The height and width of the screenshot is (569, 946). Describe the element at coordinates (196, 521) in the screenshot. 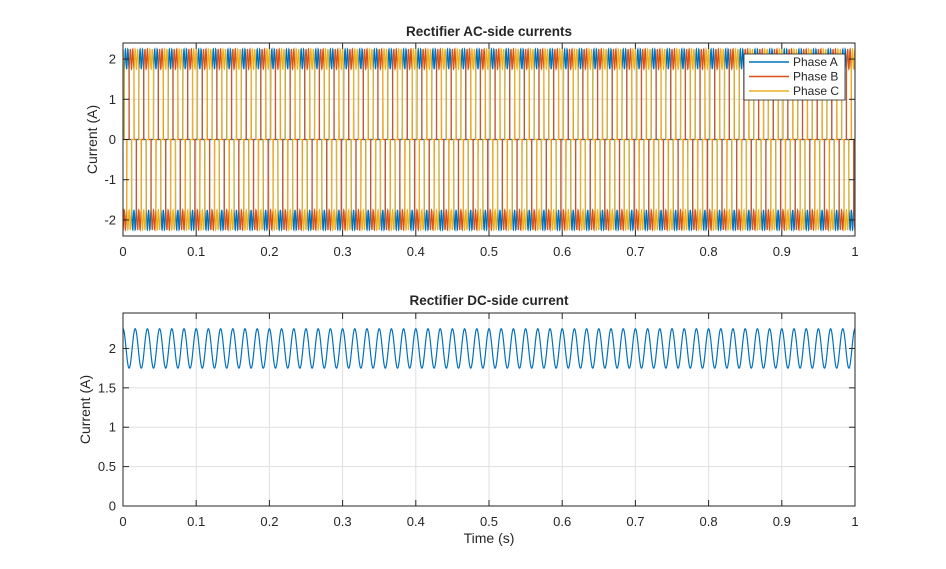

I see `dc-x-tick-label: 0.1` at that location.